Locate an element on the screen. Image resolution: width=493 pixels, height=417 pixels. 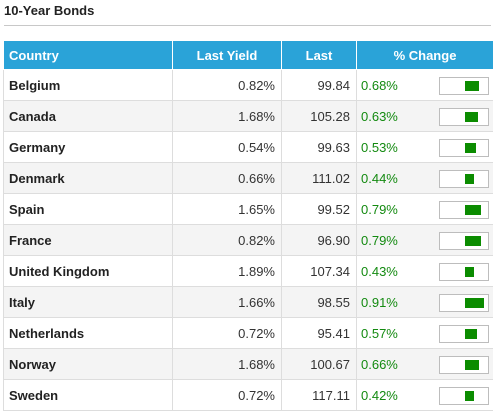
country-cell: Italy is located at coordinates (88, 302).